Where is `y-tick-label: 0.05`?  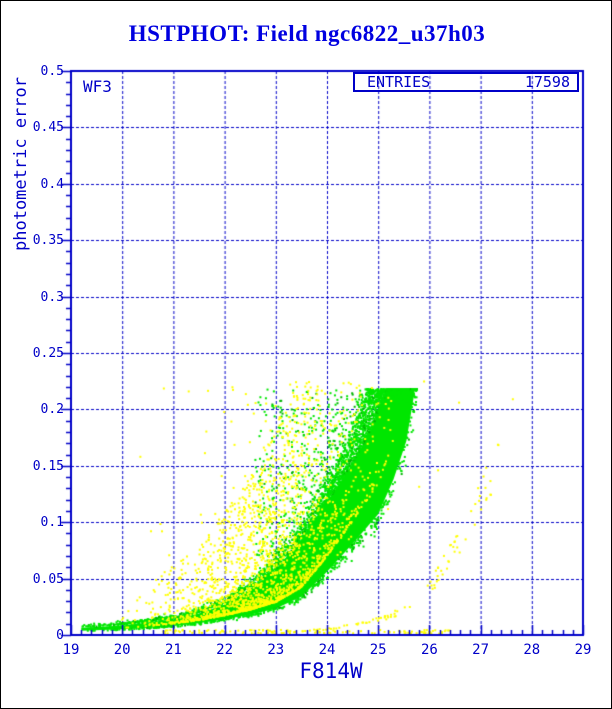
y-tick-label: 0.05 is located at coordinates (48, 579).